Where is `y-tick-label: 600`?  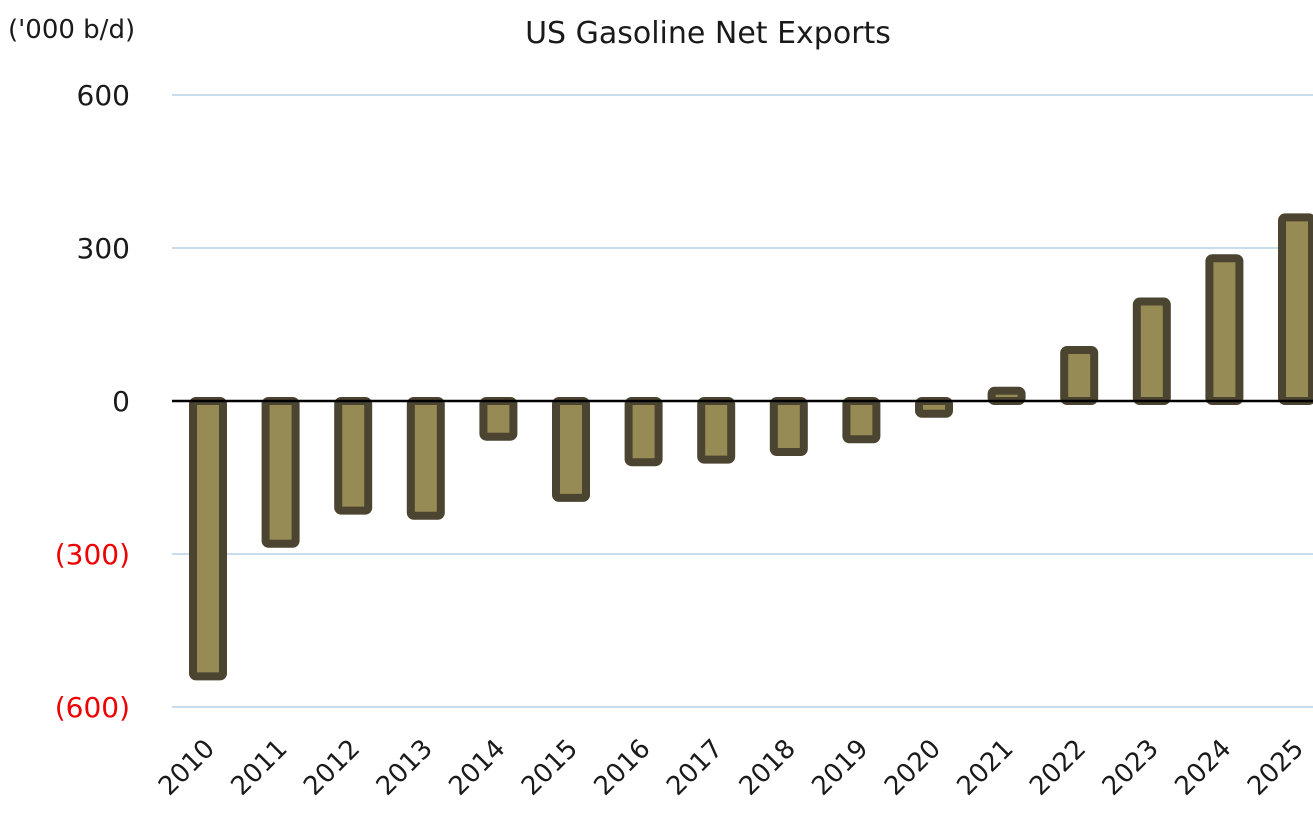 y-tick-label: 600 is located at coordinates (103, 95).